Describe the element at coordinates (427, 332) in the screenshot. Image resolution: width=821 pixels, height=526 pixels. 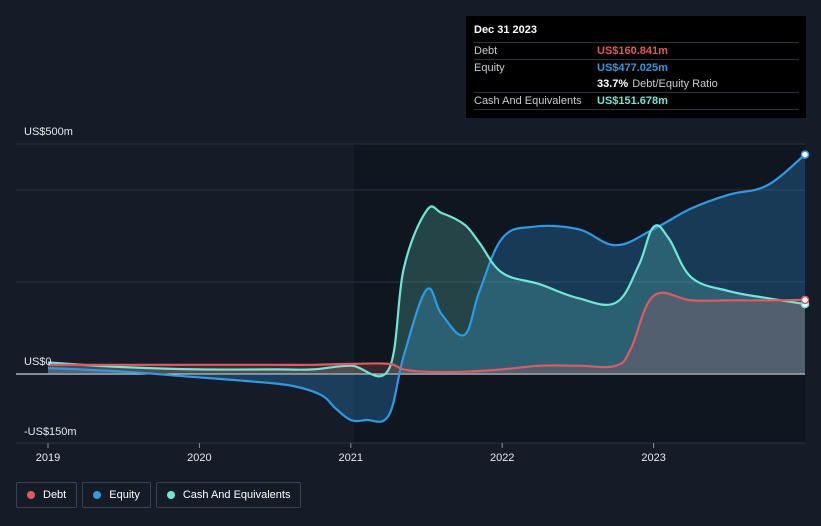
I see `line-debt` at that location.